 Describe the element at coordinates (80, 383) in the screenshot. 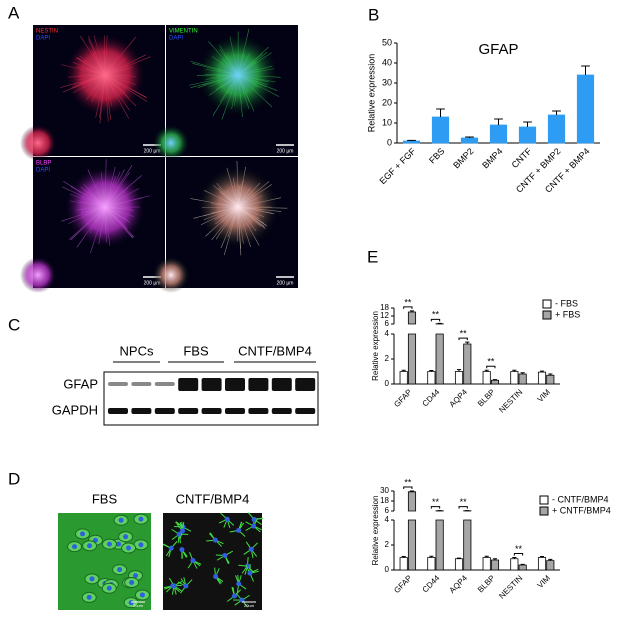

I see `blot-row-label: GFAP` at that location.